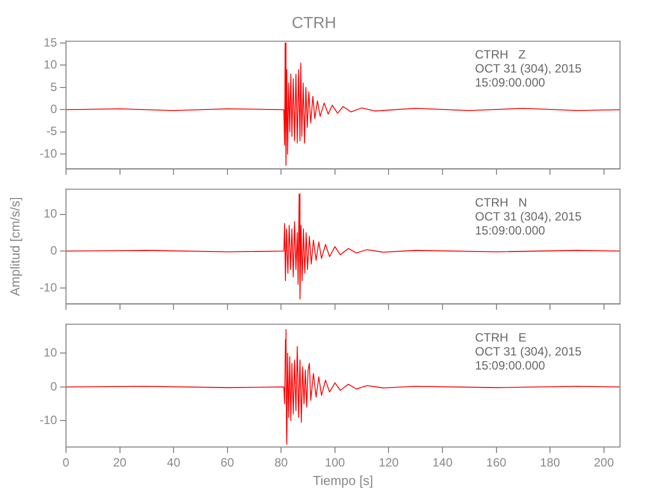 This screenshot has width=650, height=500. What do you see at coordinates (51, 42) in the screenshot?
I see `y-tick-label: 15` at bounding box center [51, 42].